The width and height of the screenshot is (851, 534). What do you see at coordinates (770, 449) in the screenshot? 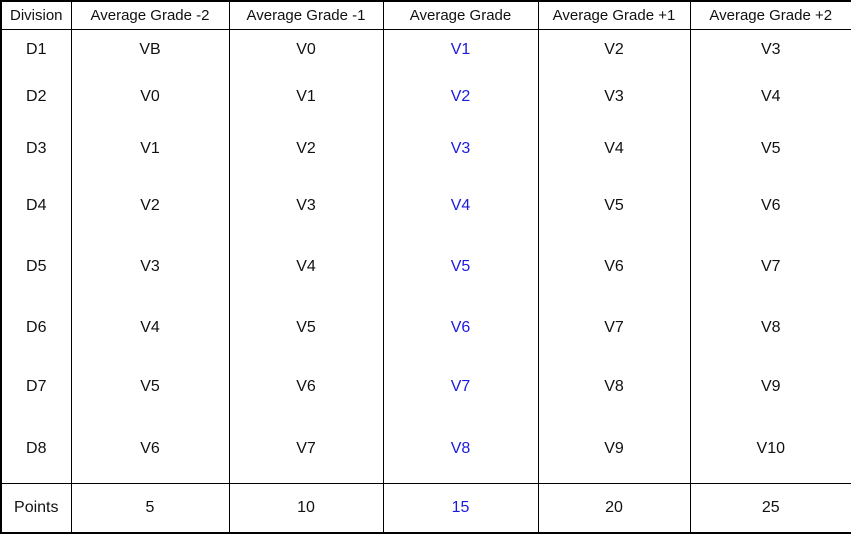
I see `grade-cell: V10` at bounding box center [770, 449].